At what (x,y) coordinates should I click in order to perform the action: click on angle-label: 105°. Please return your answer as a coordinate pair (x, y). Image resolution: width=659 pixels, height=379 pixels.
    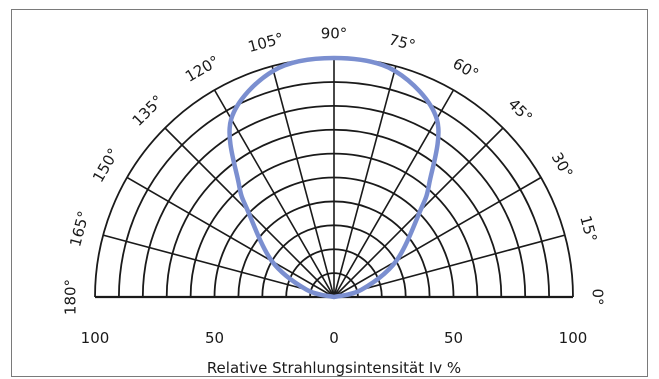
    Looking at the image, I should click on (266, 42).